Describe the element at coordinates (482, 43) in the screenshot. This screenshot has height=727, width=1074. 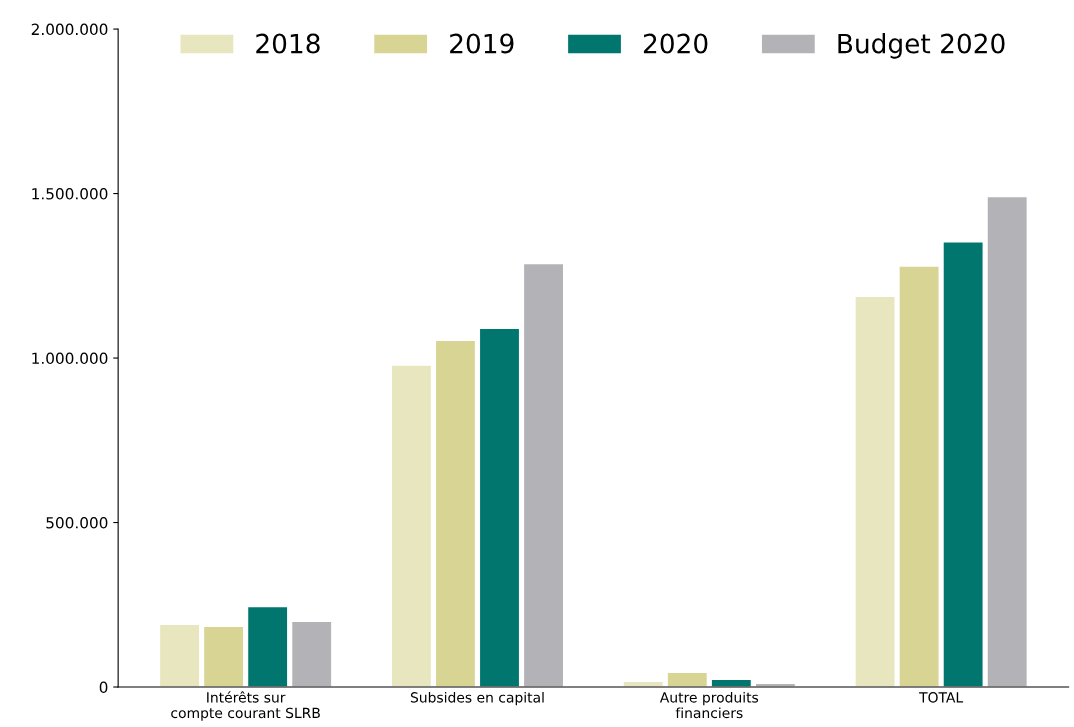
I see `legend-label: 2019` at that location.